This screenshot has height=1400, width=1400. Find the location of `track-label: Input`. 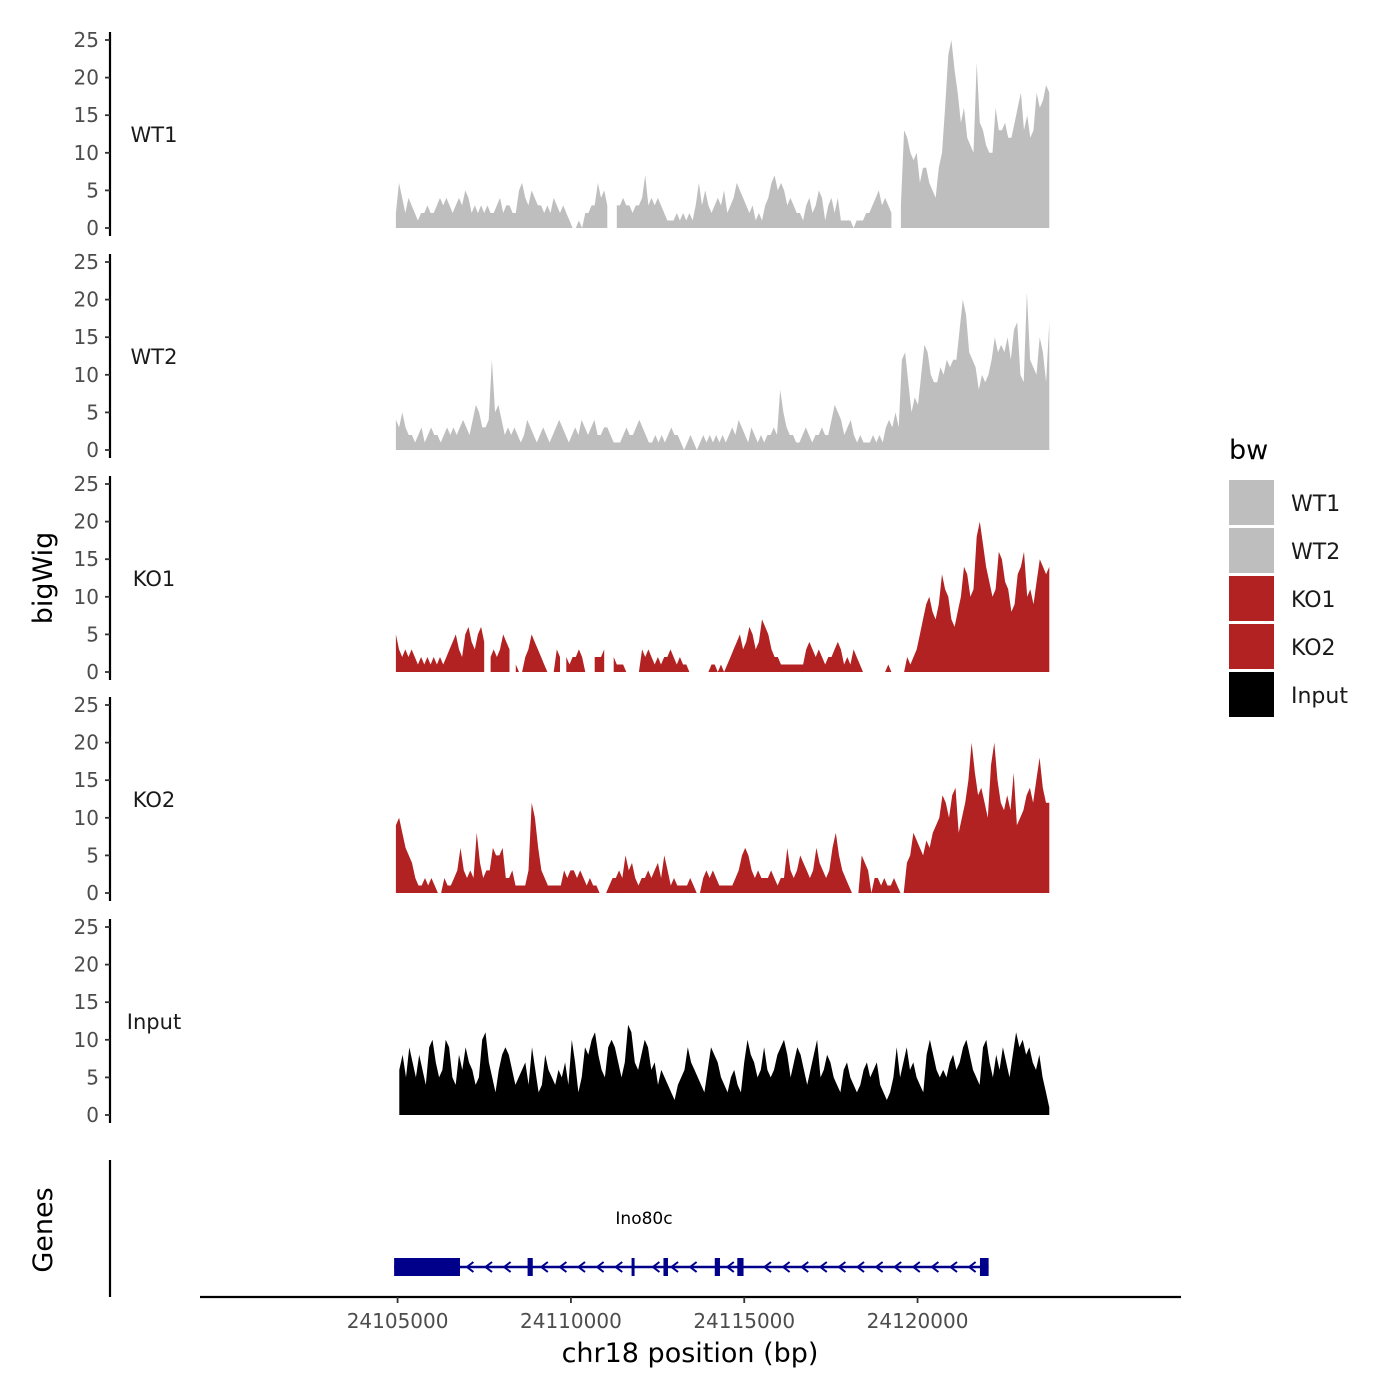

track-label: Input is located at coordinates (154, 1022).